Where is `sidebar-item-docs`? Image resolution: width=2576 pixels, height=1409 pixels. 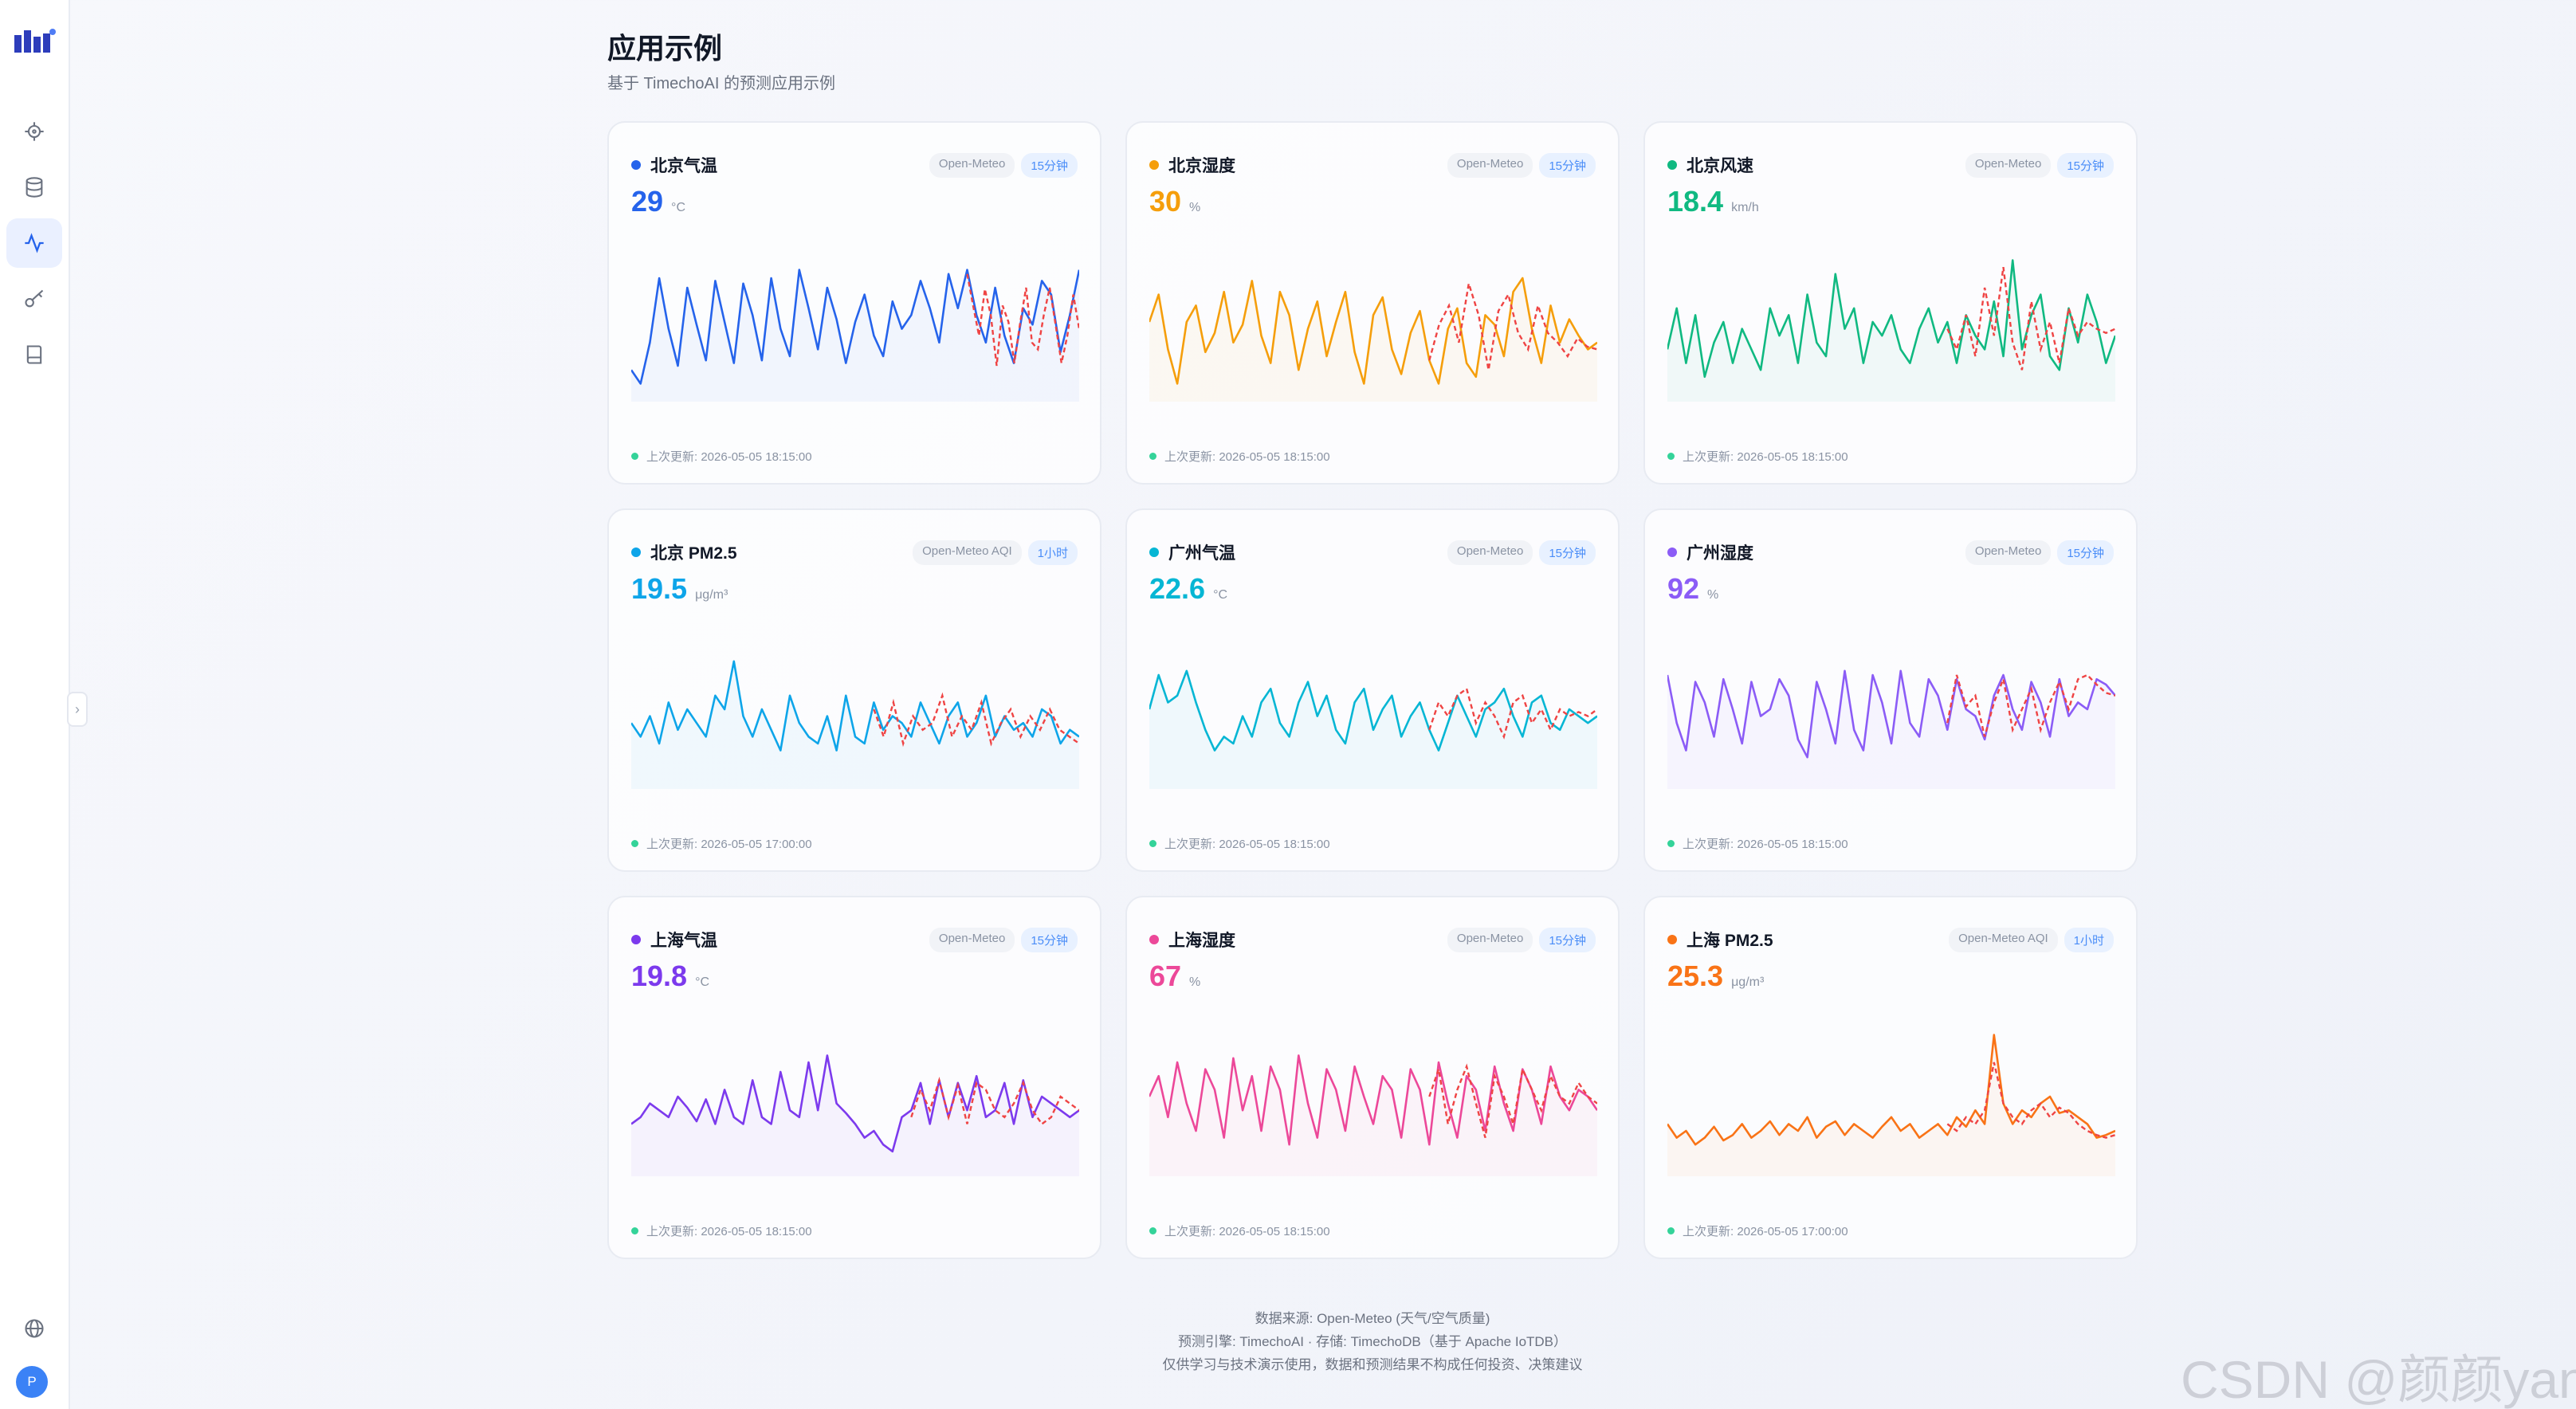
sidebar-item-docs is located at coordinates (34, 354).